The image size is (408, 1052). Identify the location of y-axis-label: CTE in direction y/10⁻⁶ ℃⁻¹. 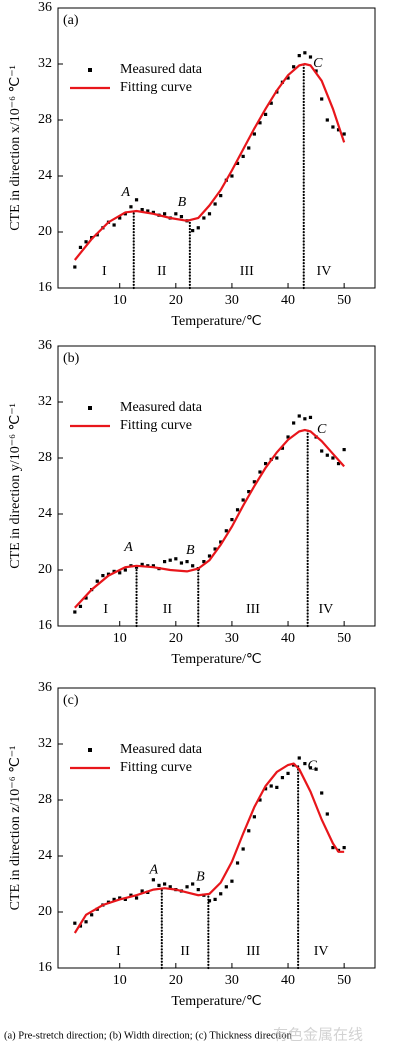
(15, 486).